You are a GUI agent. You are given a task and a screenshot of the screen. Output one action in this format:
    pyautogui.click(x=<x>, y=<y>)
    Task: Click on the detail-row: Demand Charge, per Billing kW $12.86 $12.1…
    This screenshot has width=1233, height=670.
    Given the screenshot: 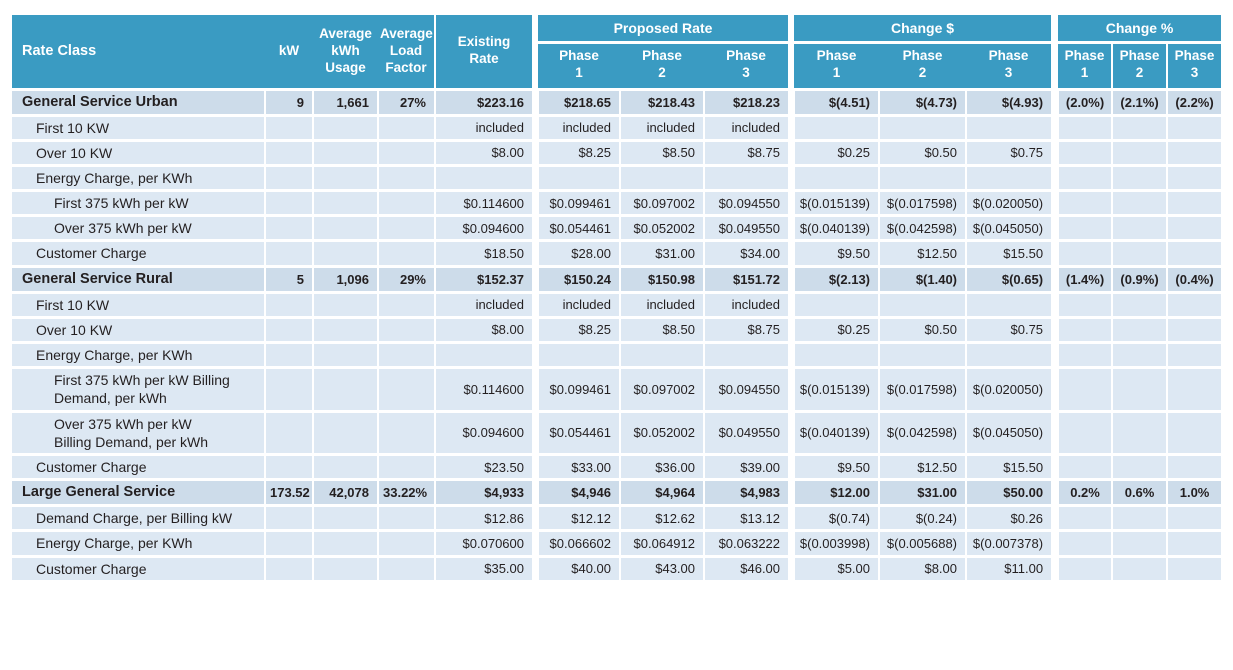 What is the action you would take?
    pyautogui.click(x=617, y=519)
    